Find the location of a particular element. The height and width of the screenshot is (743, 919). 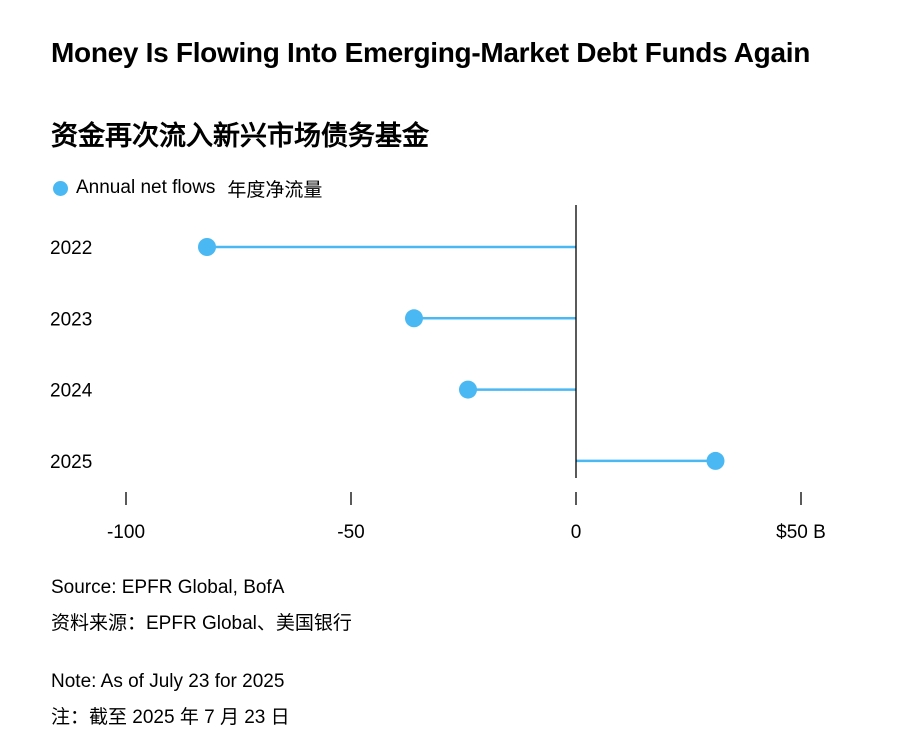

category-label: 2025 is located at coordinates (71, 462).